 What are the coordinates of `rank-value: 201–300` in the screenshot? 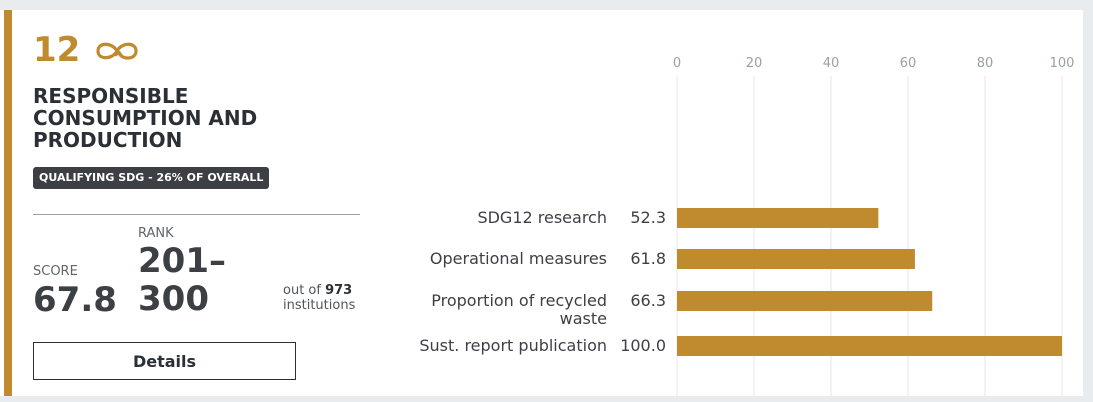 It's located at (182, 280).